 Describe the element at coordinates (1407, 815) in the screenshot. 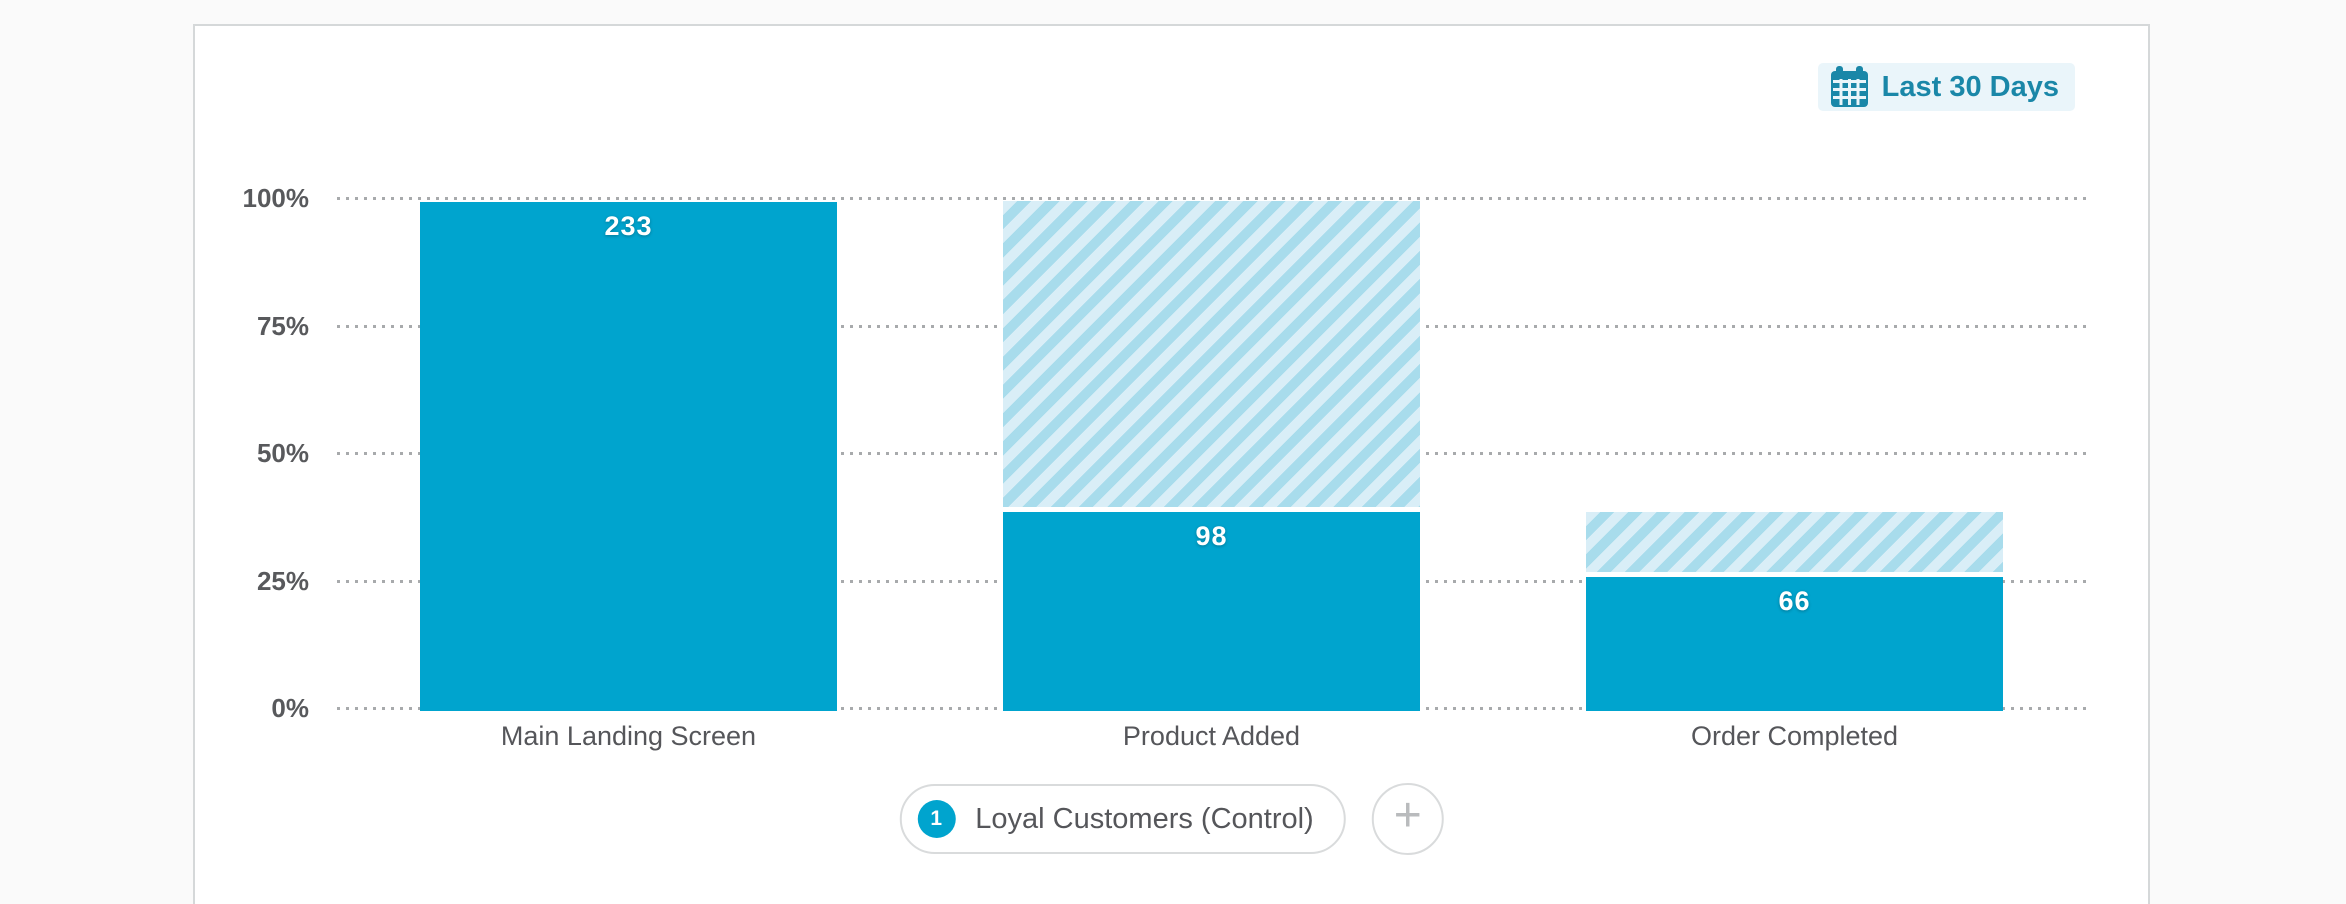

I see `plus-icon: +` at that location.